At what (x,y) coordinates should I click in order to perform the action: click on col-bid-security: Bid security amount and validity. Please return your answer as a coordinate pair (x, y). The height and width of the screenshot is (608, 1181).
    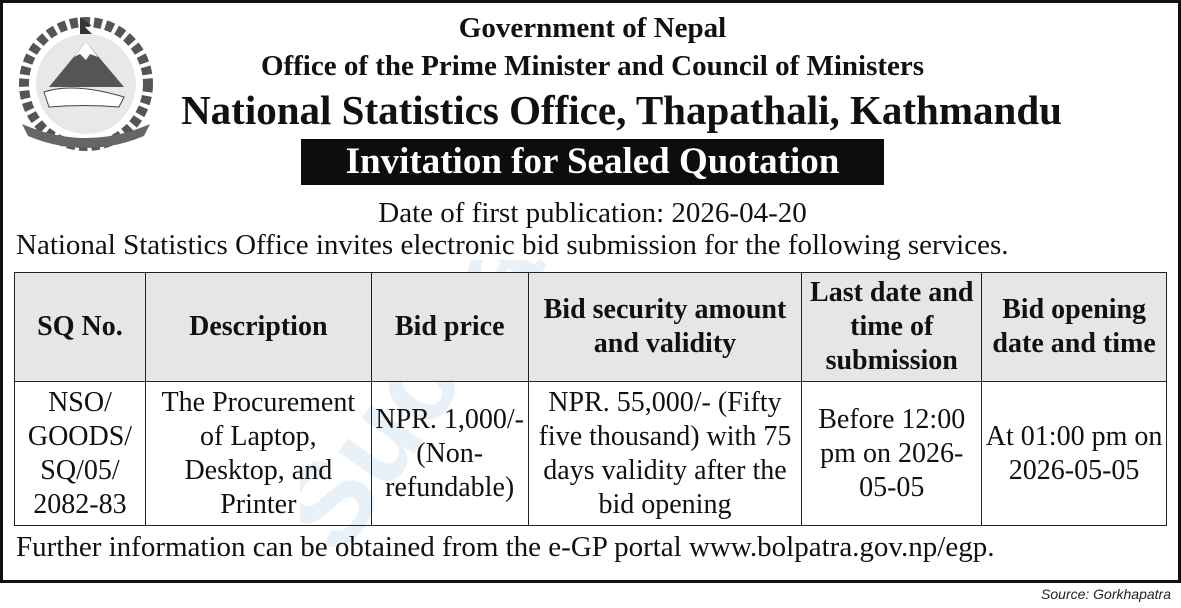
    Looking at the image, I should click on (665, 327).